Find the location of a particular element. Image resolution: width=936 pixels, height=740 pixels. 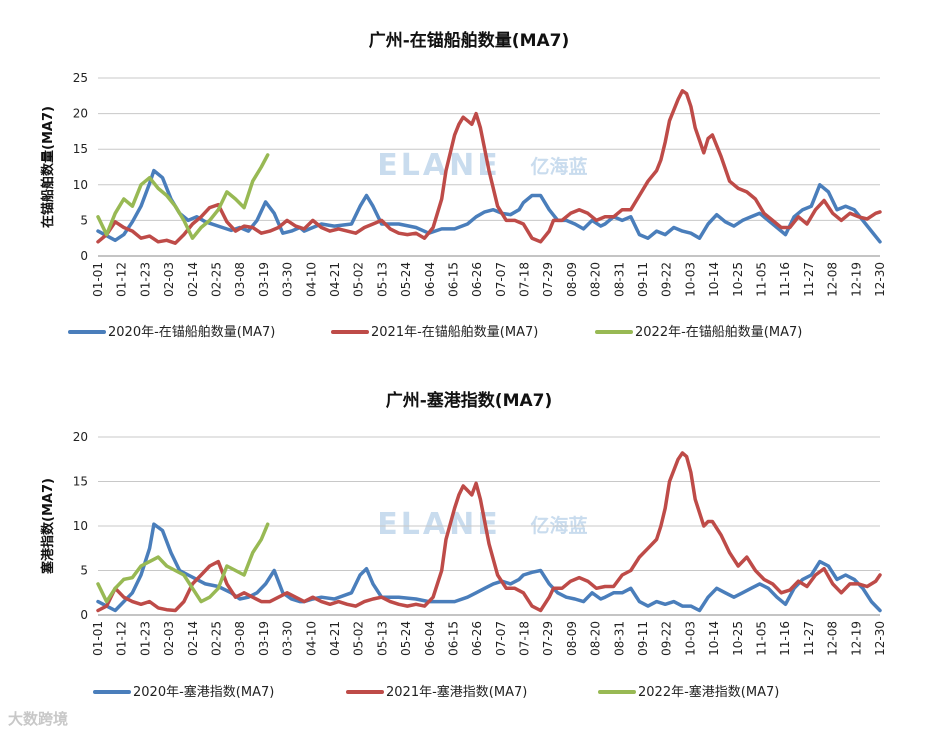

watermark-cn: 亿海蓝 is located at coordinates (558, 166).